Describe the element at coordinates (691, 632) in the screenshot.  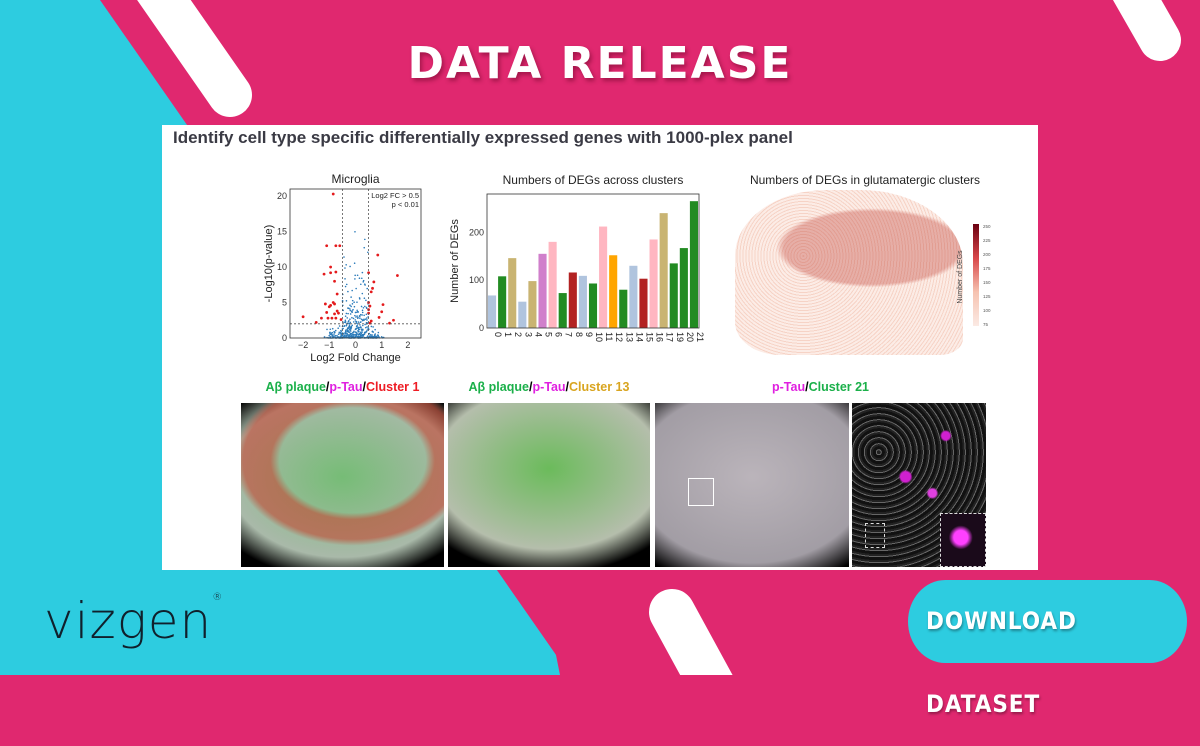
I see `white-pill-bottom` at that location.